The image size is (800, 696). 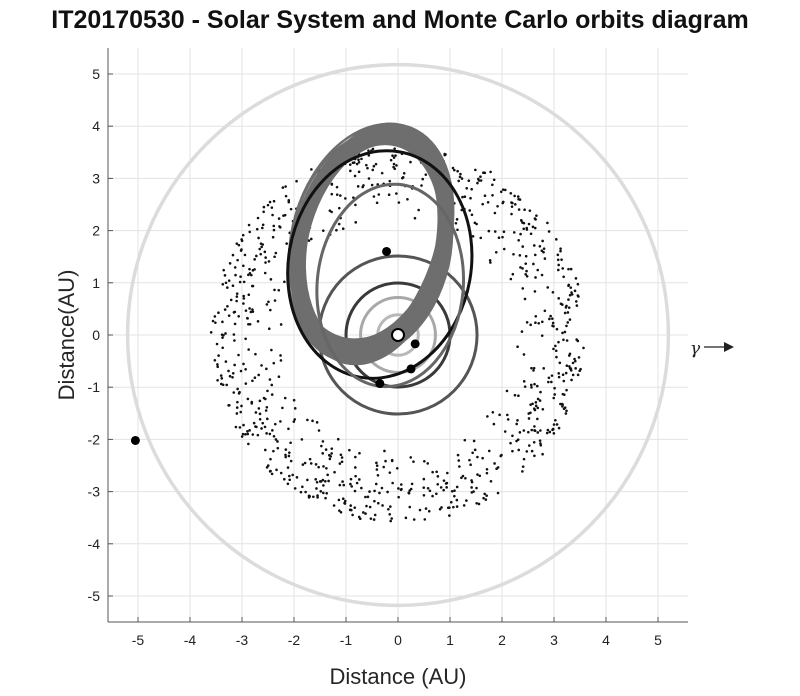 I want to click on y-tick-label: 1, so click(x=96, y=283).